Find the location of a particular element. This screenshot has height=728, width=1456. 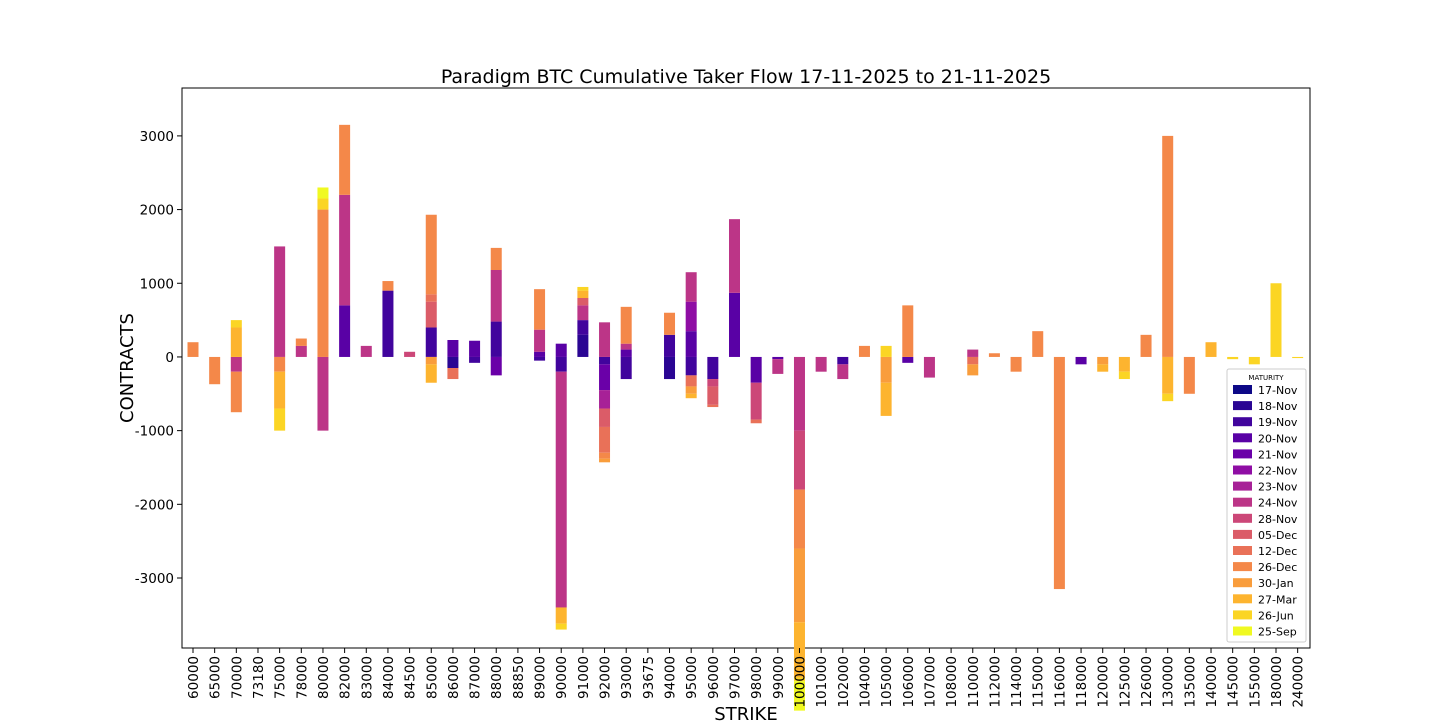

legend-label: 24-Nov is located at coordinates (1278, 503).